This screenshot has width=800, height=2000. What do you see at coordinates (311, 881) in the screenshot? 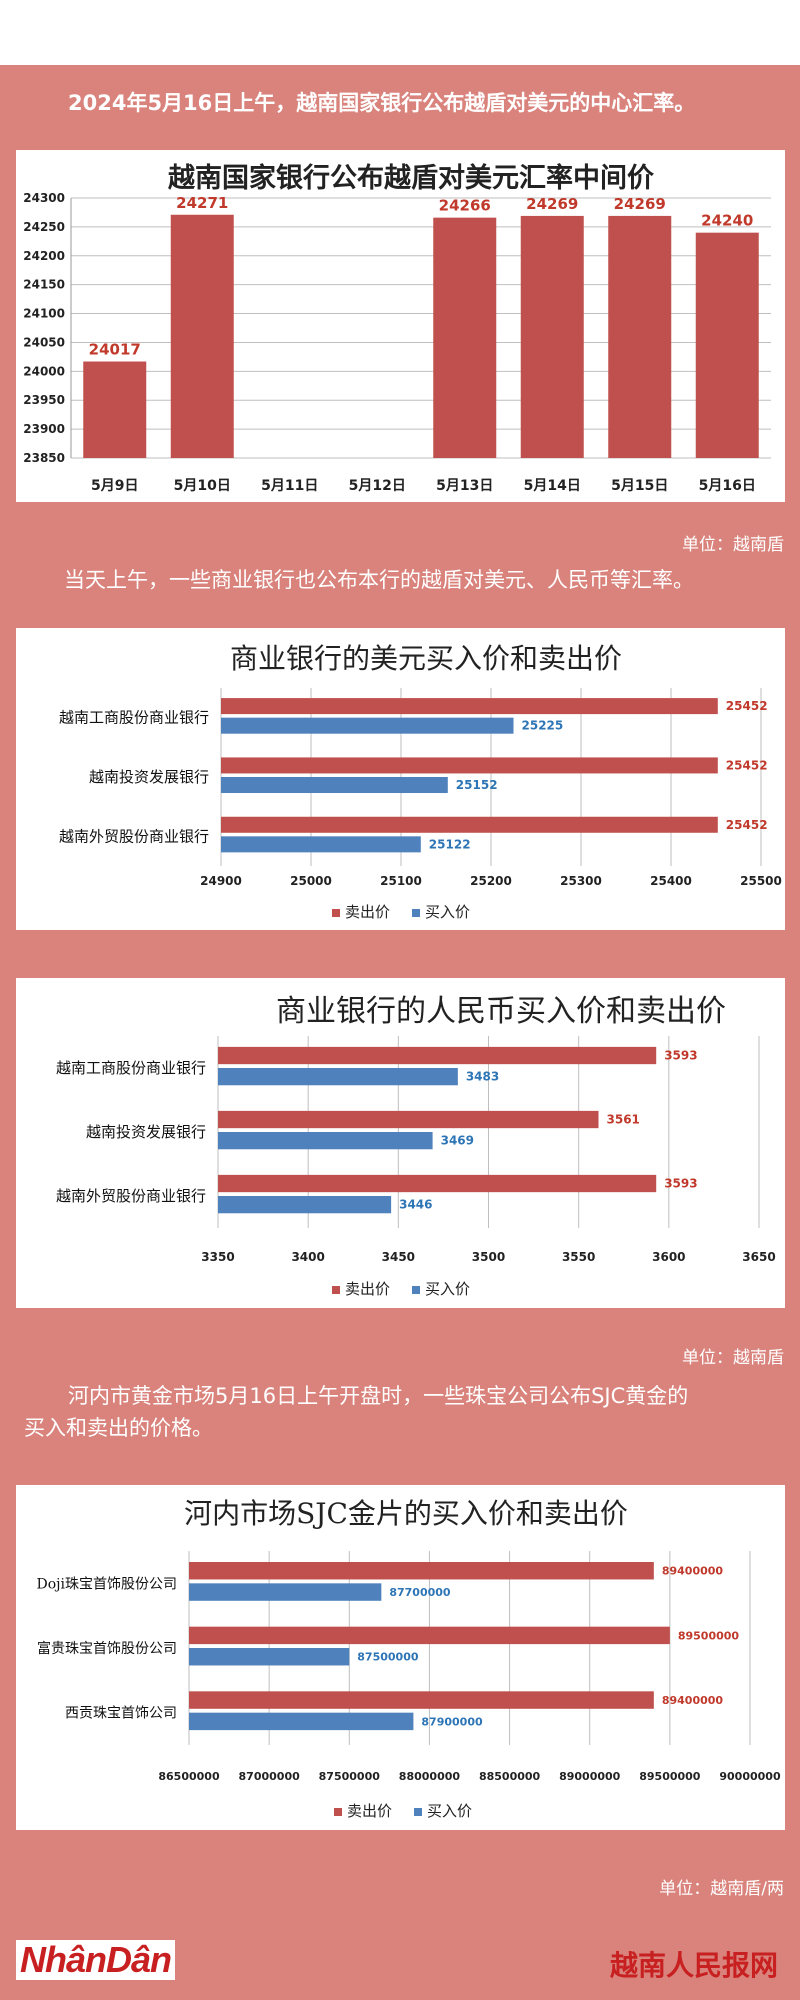
I see `x-tick-label: 25000` at bounding box center [311, 881].